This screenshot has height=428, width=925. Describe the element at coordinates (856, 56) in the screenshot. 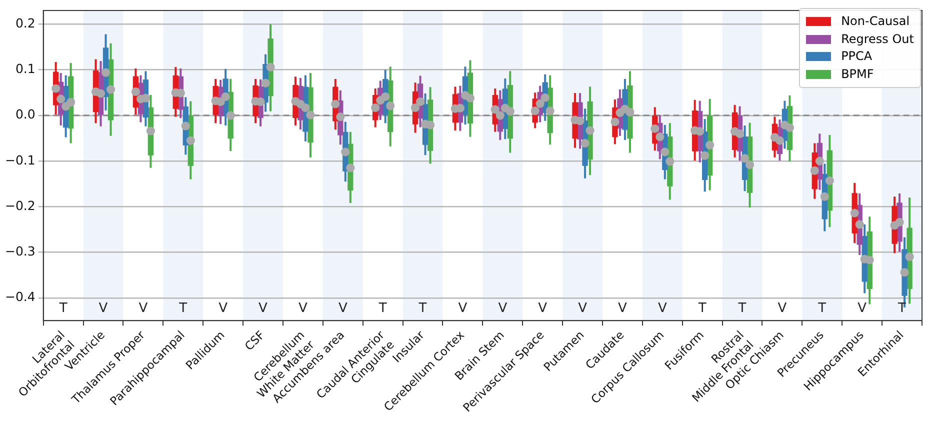

I see `legend-label: PPCA` at that location.